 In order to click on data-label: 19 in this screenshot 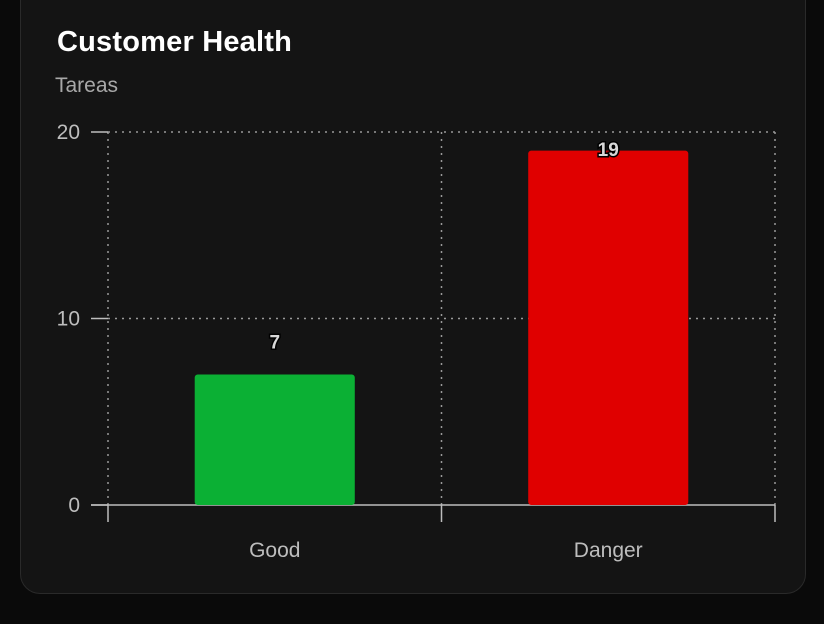, I will do `click(608, 150)`.